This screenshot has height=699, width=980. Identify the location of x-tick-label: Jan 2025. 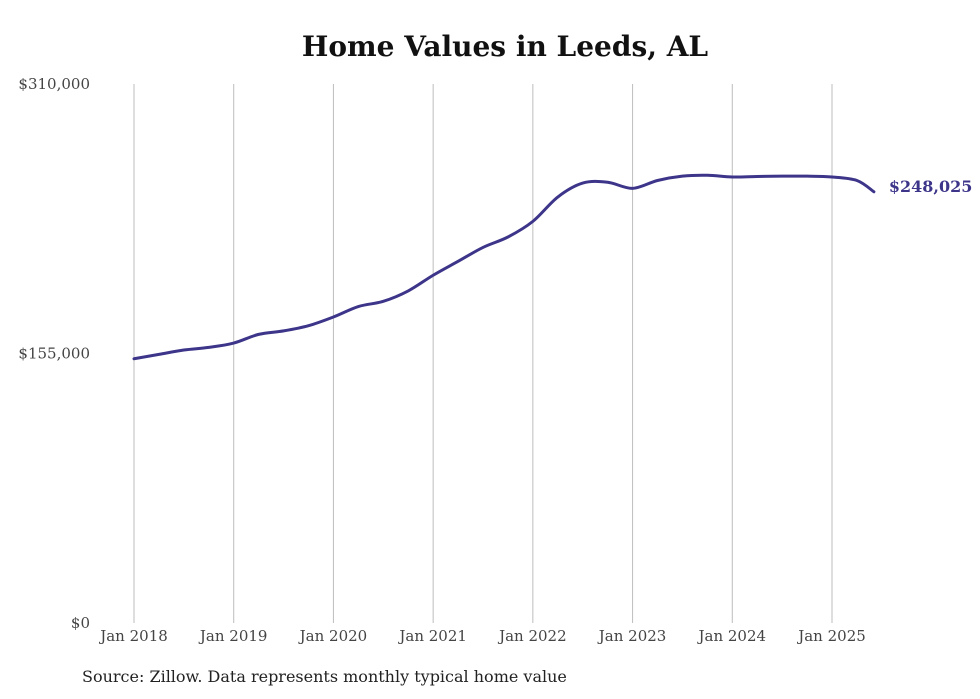
(831, 636).